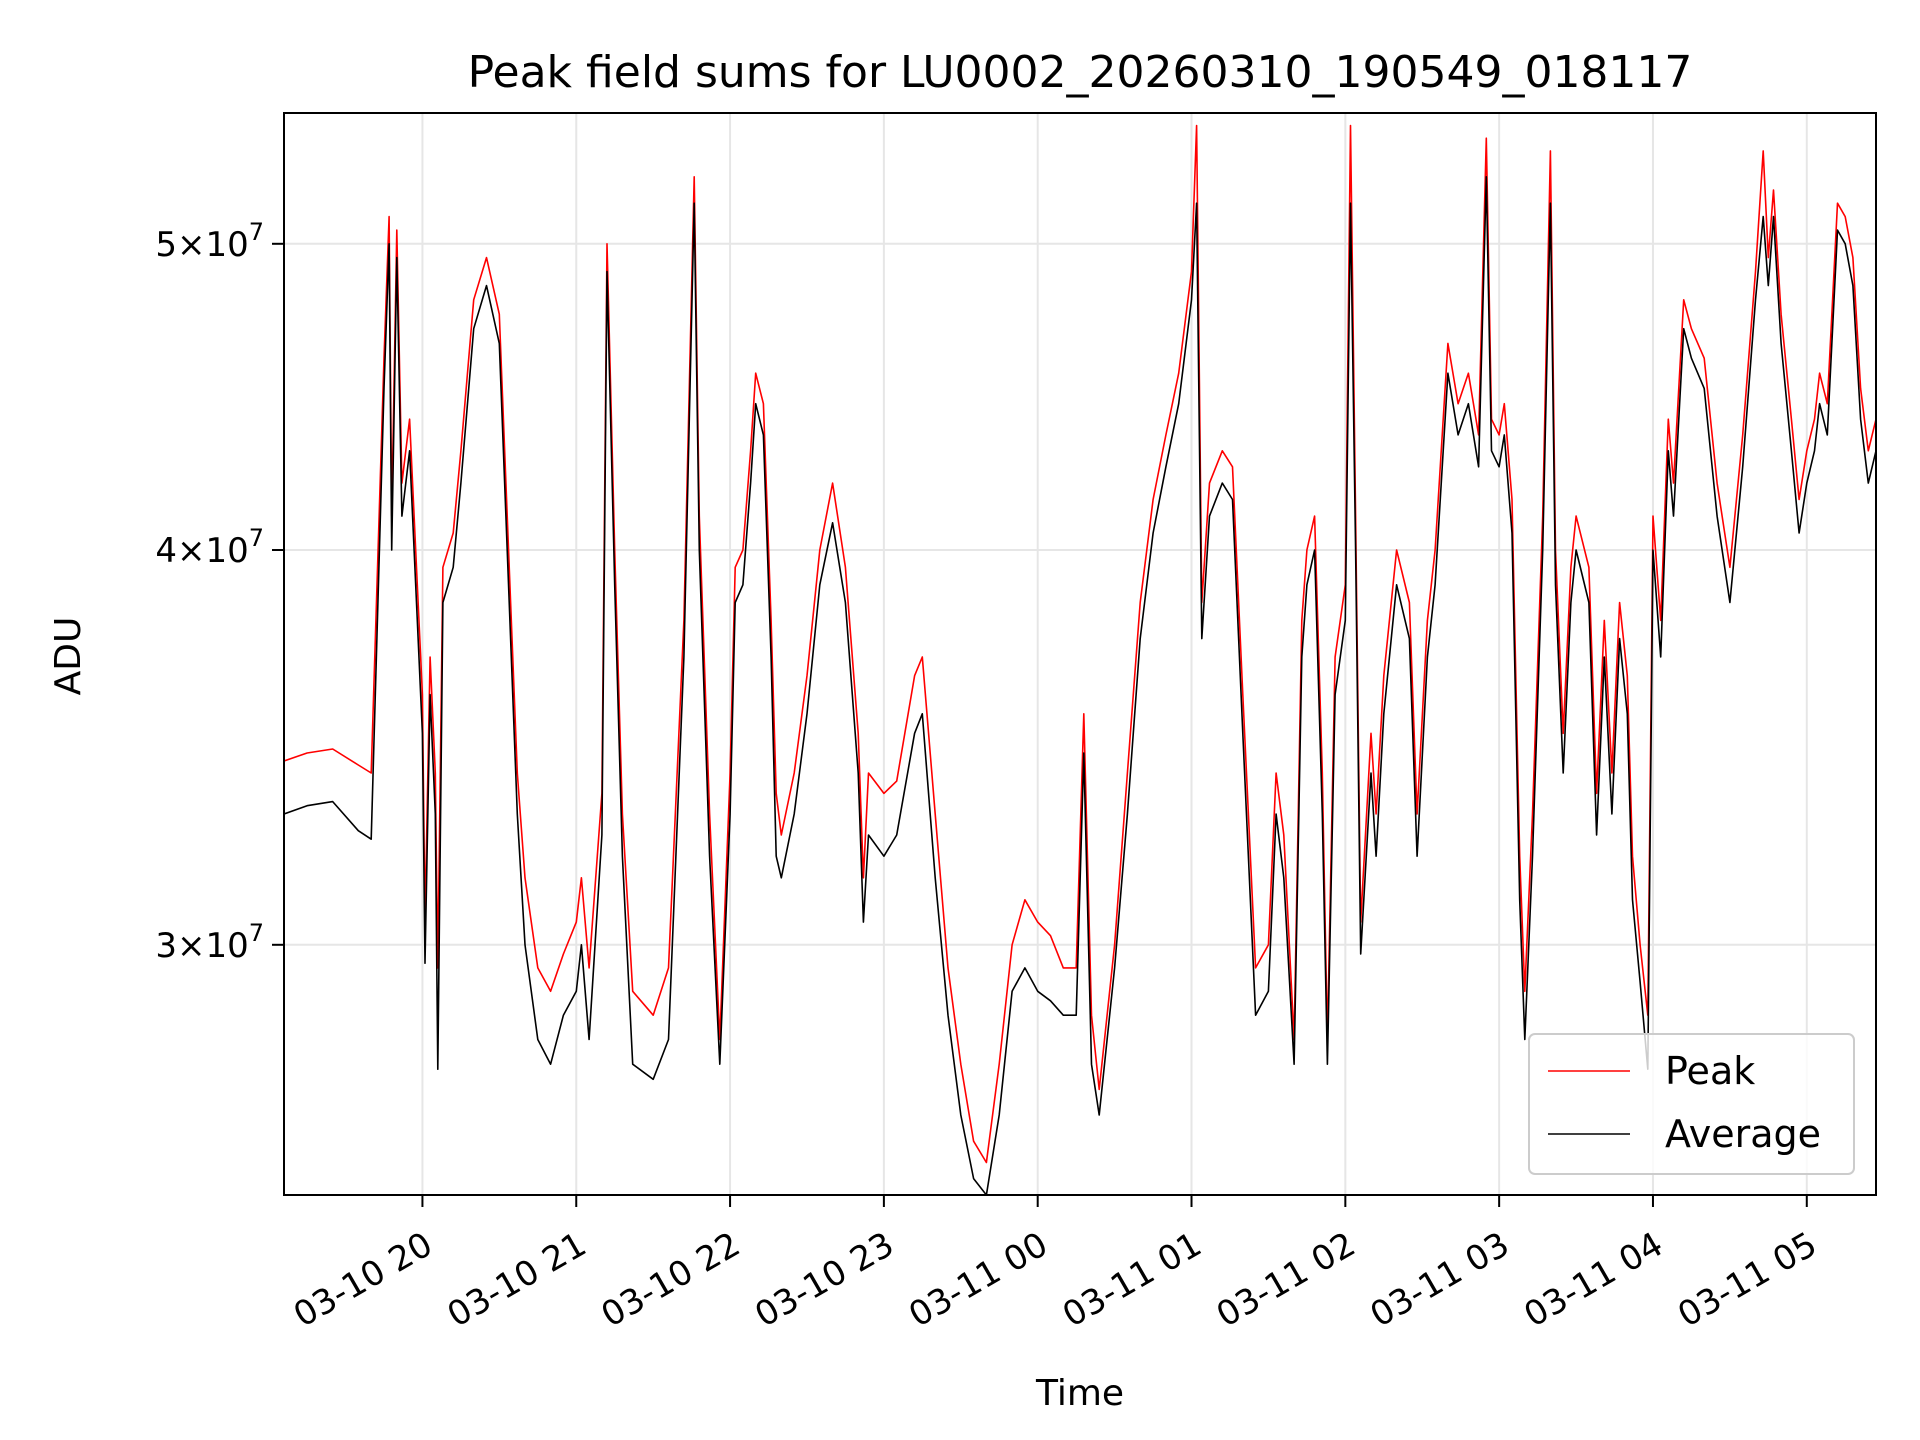  Describe the element at coordinates (209, 241) in the screenshot. I see `y-tick-label: 5×107` at that location.